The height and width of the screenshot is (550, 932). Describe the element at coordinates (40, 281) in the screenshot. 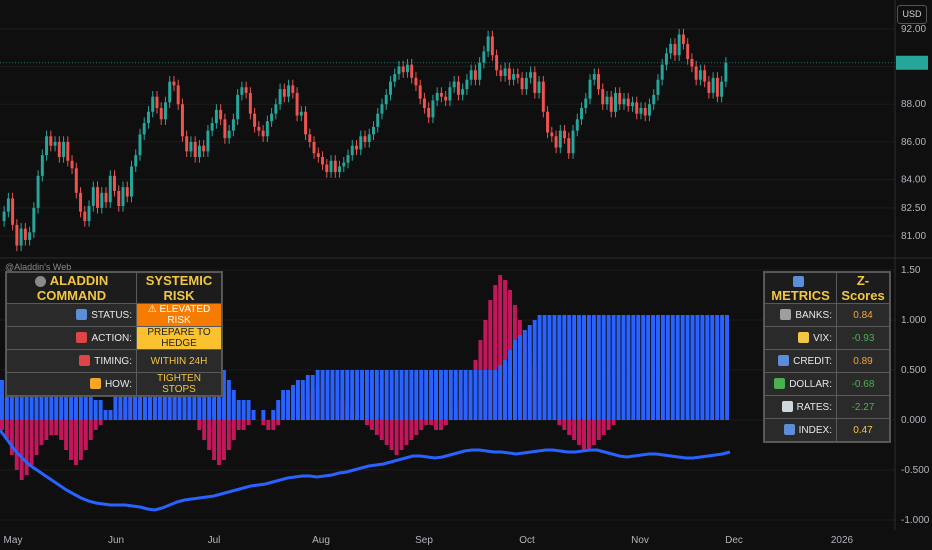

I see `ship-wheel-icon` at that location.